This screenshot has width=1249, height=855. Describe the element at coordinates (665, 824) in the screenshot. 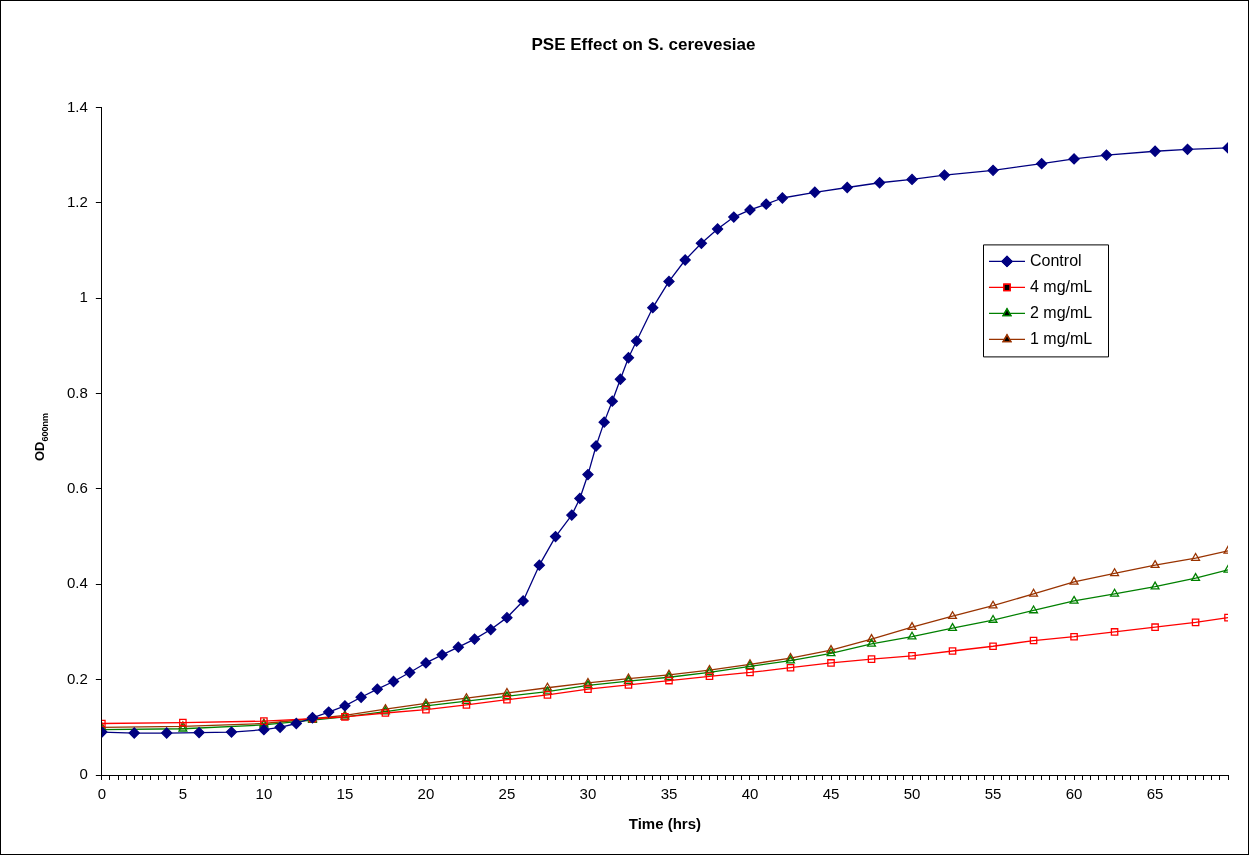

I see `x-axis-title: Time (hrs)` at that location.